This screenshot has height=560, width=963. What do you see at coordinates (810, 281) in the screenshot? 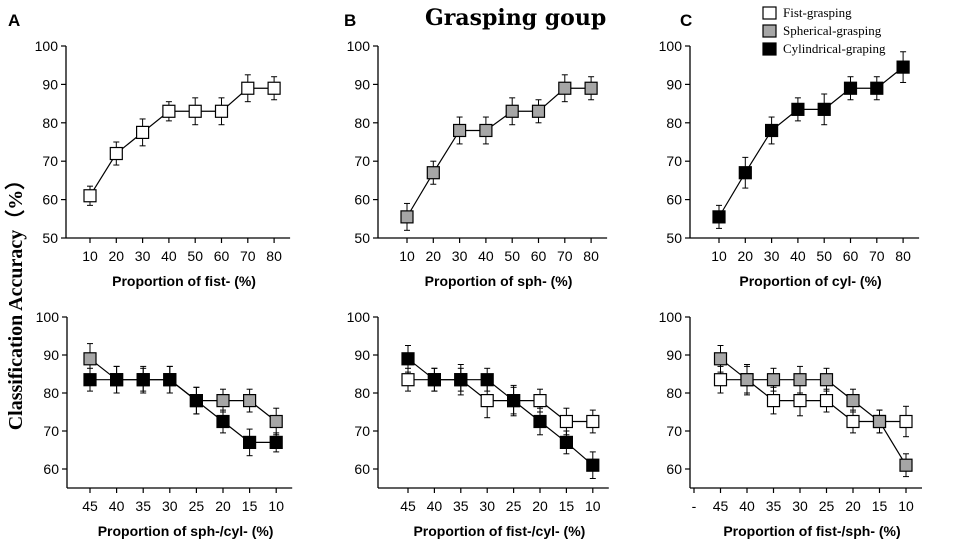
I see `x-axis-label: Proportion of cyl- (%)` at bounding box center [810, 281].